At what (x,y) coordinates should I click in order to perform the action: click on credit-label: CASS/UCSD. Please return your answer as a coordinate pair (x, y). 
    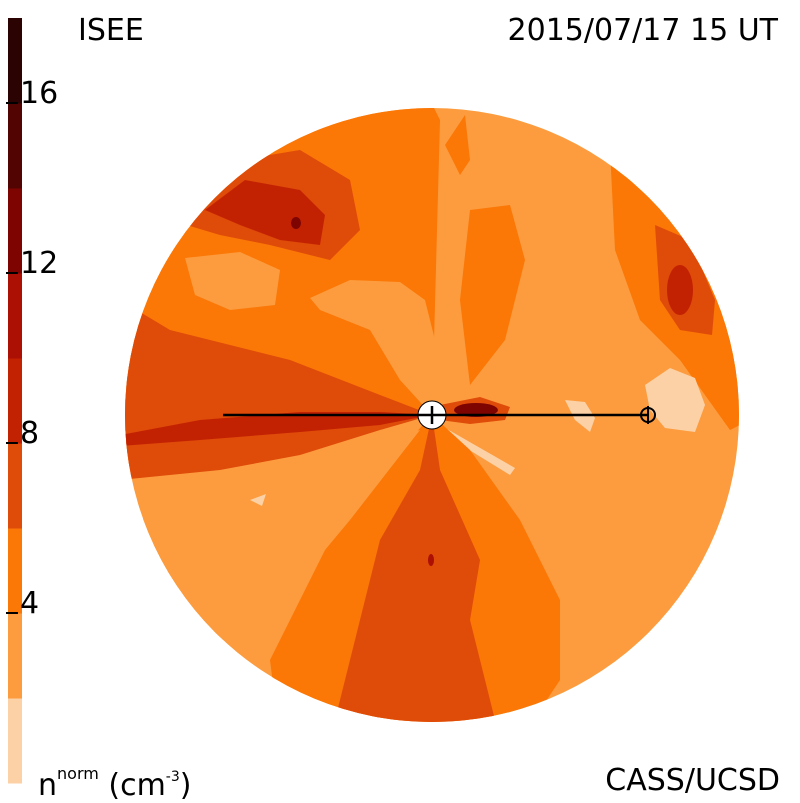
    Looking at the image, I should click on (692, 780).